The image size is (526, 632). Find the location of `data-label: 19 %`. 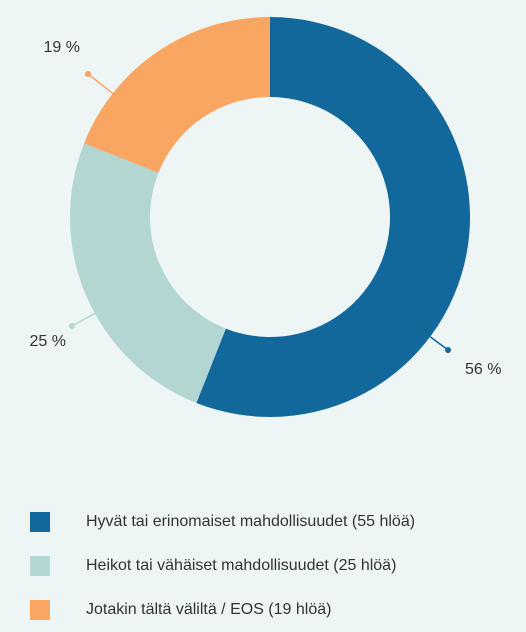

data-label: 19 % is located at coordinates (62, 47).